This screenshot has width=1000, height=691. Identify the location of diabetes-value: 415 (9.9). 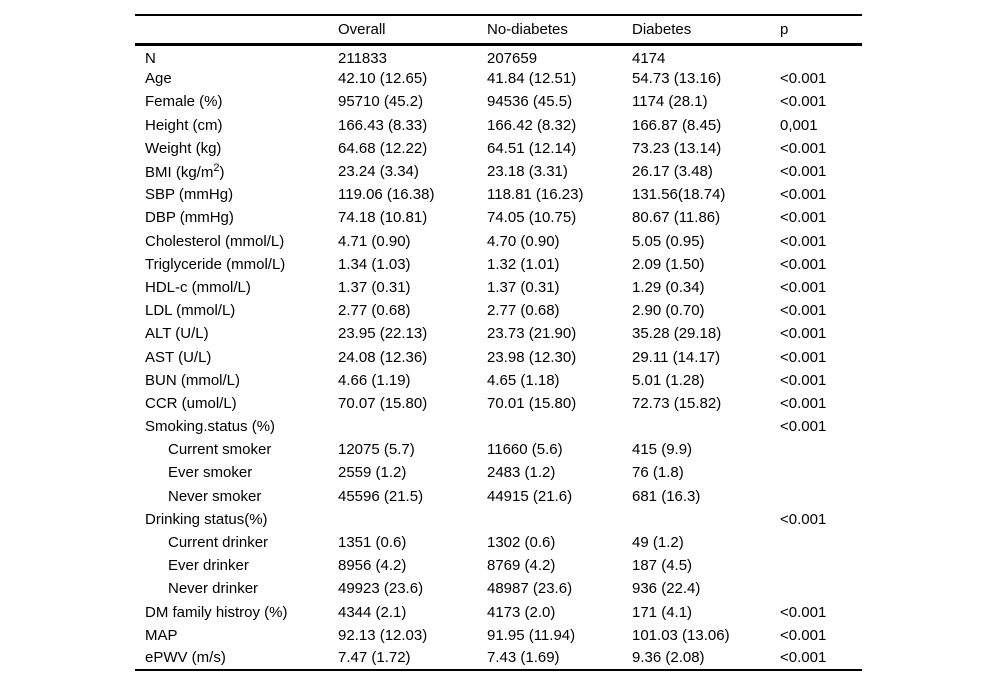
(662, 450).